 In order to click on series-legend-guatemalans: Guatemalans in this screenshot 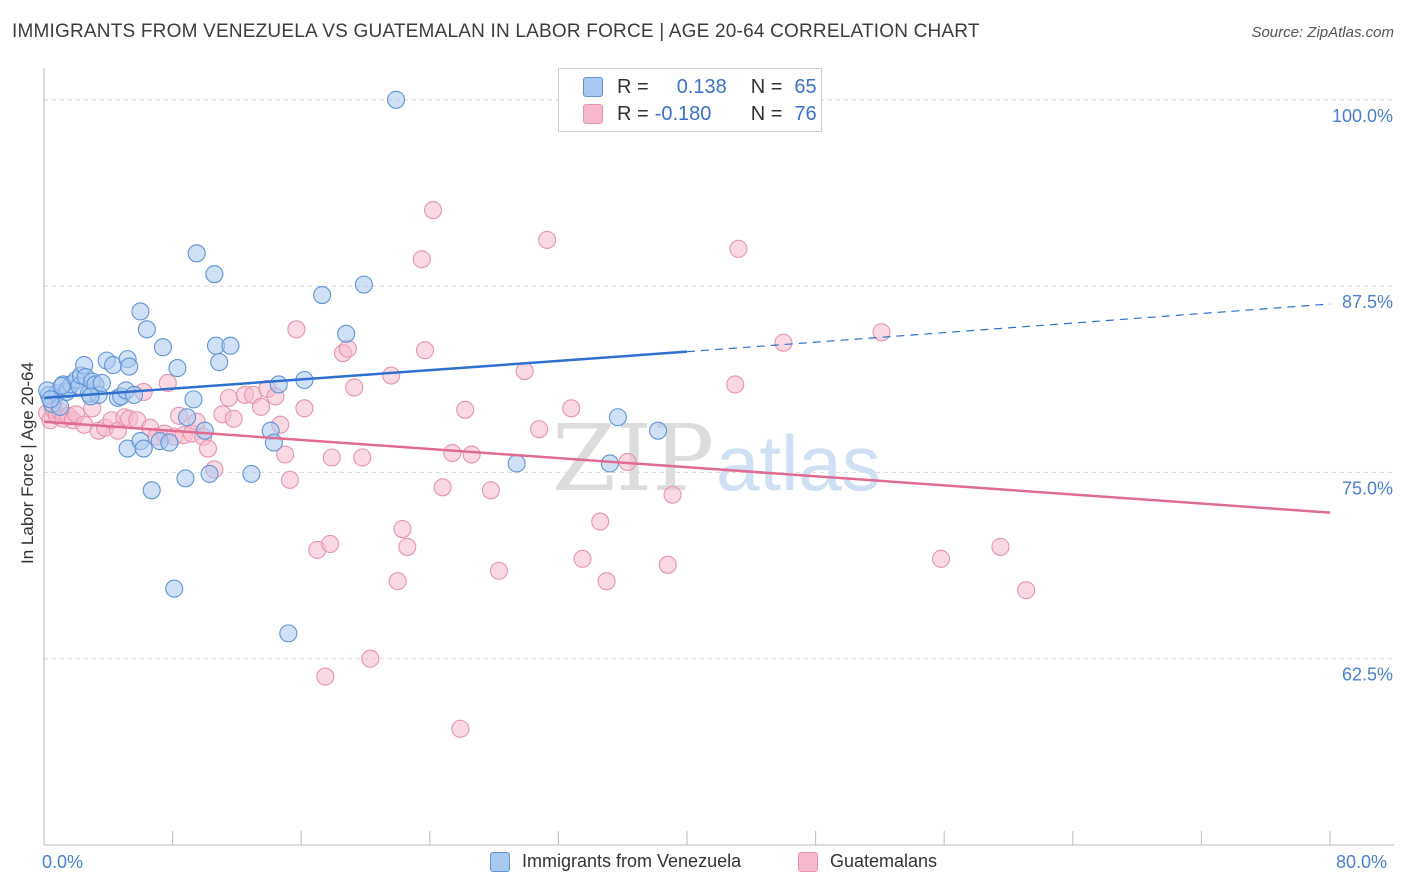, I will do `click(867, 861)`.